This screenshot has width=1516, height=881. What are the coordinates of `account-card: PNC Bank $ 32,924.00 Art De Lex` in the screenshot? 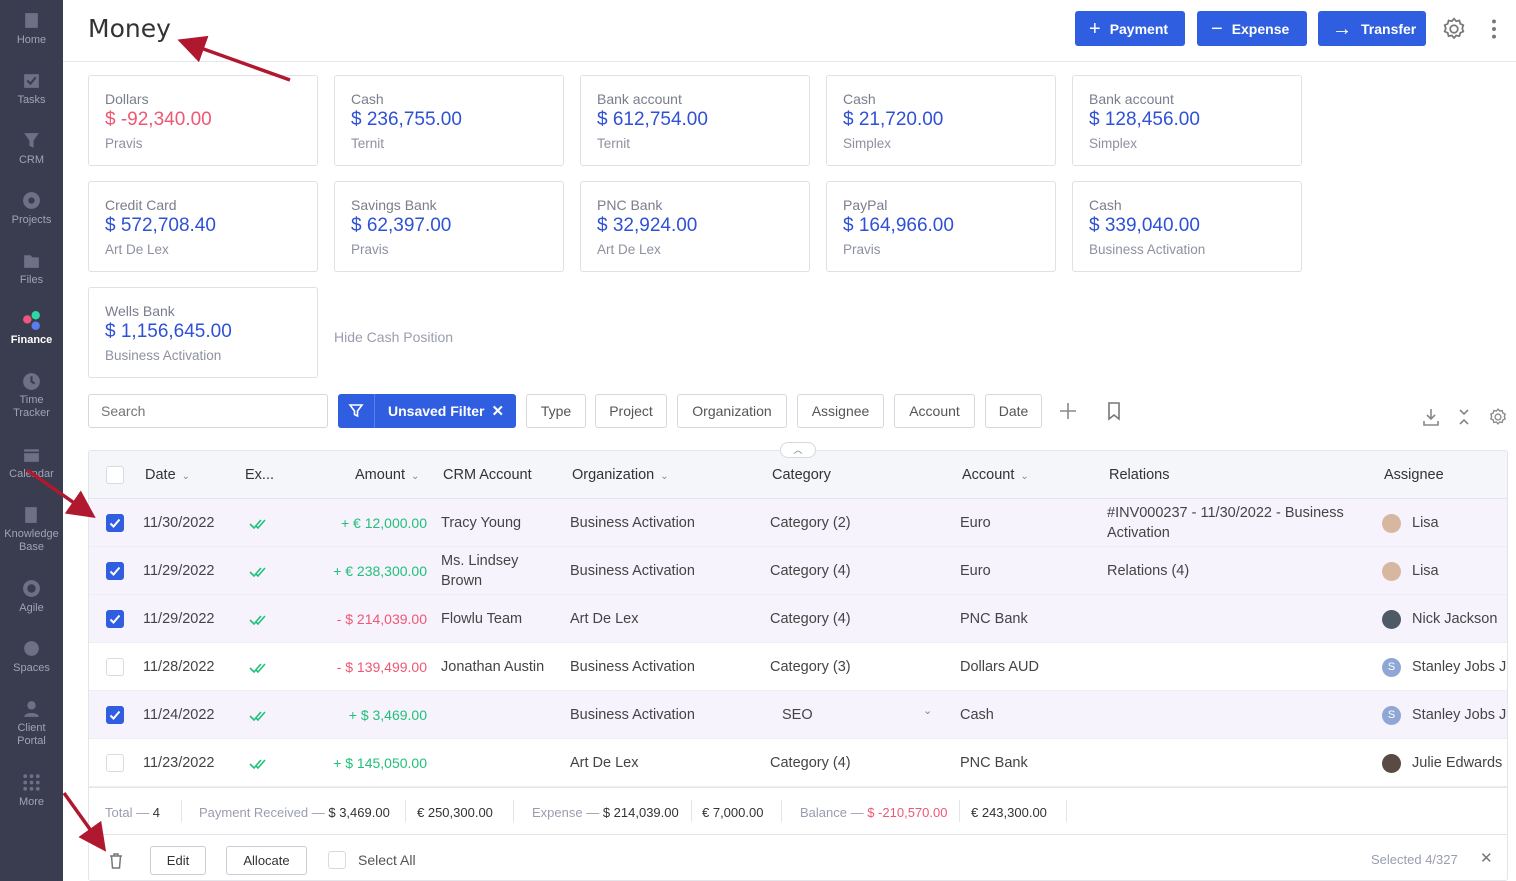 It's located at (695, 226).